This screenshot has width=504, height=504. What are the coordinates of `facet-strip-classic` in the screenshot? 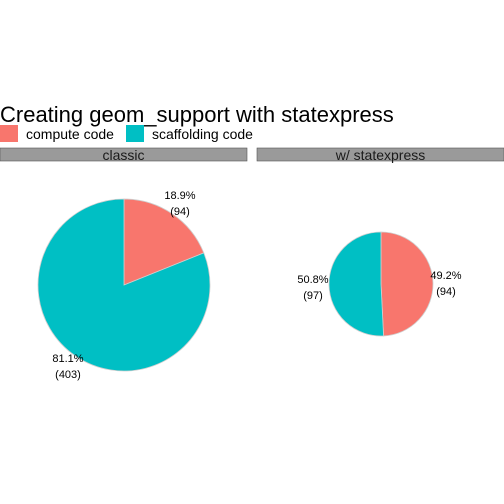 It's located at (124, 154).